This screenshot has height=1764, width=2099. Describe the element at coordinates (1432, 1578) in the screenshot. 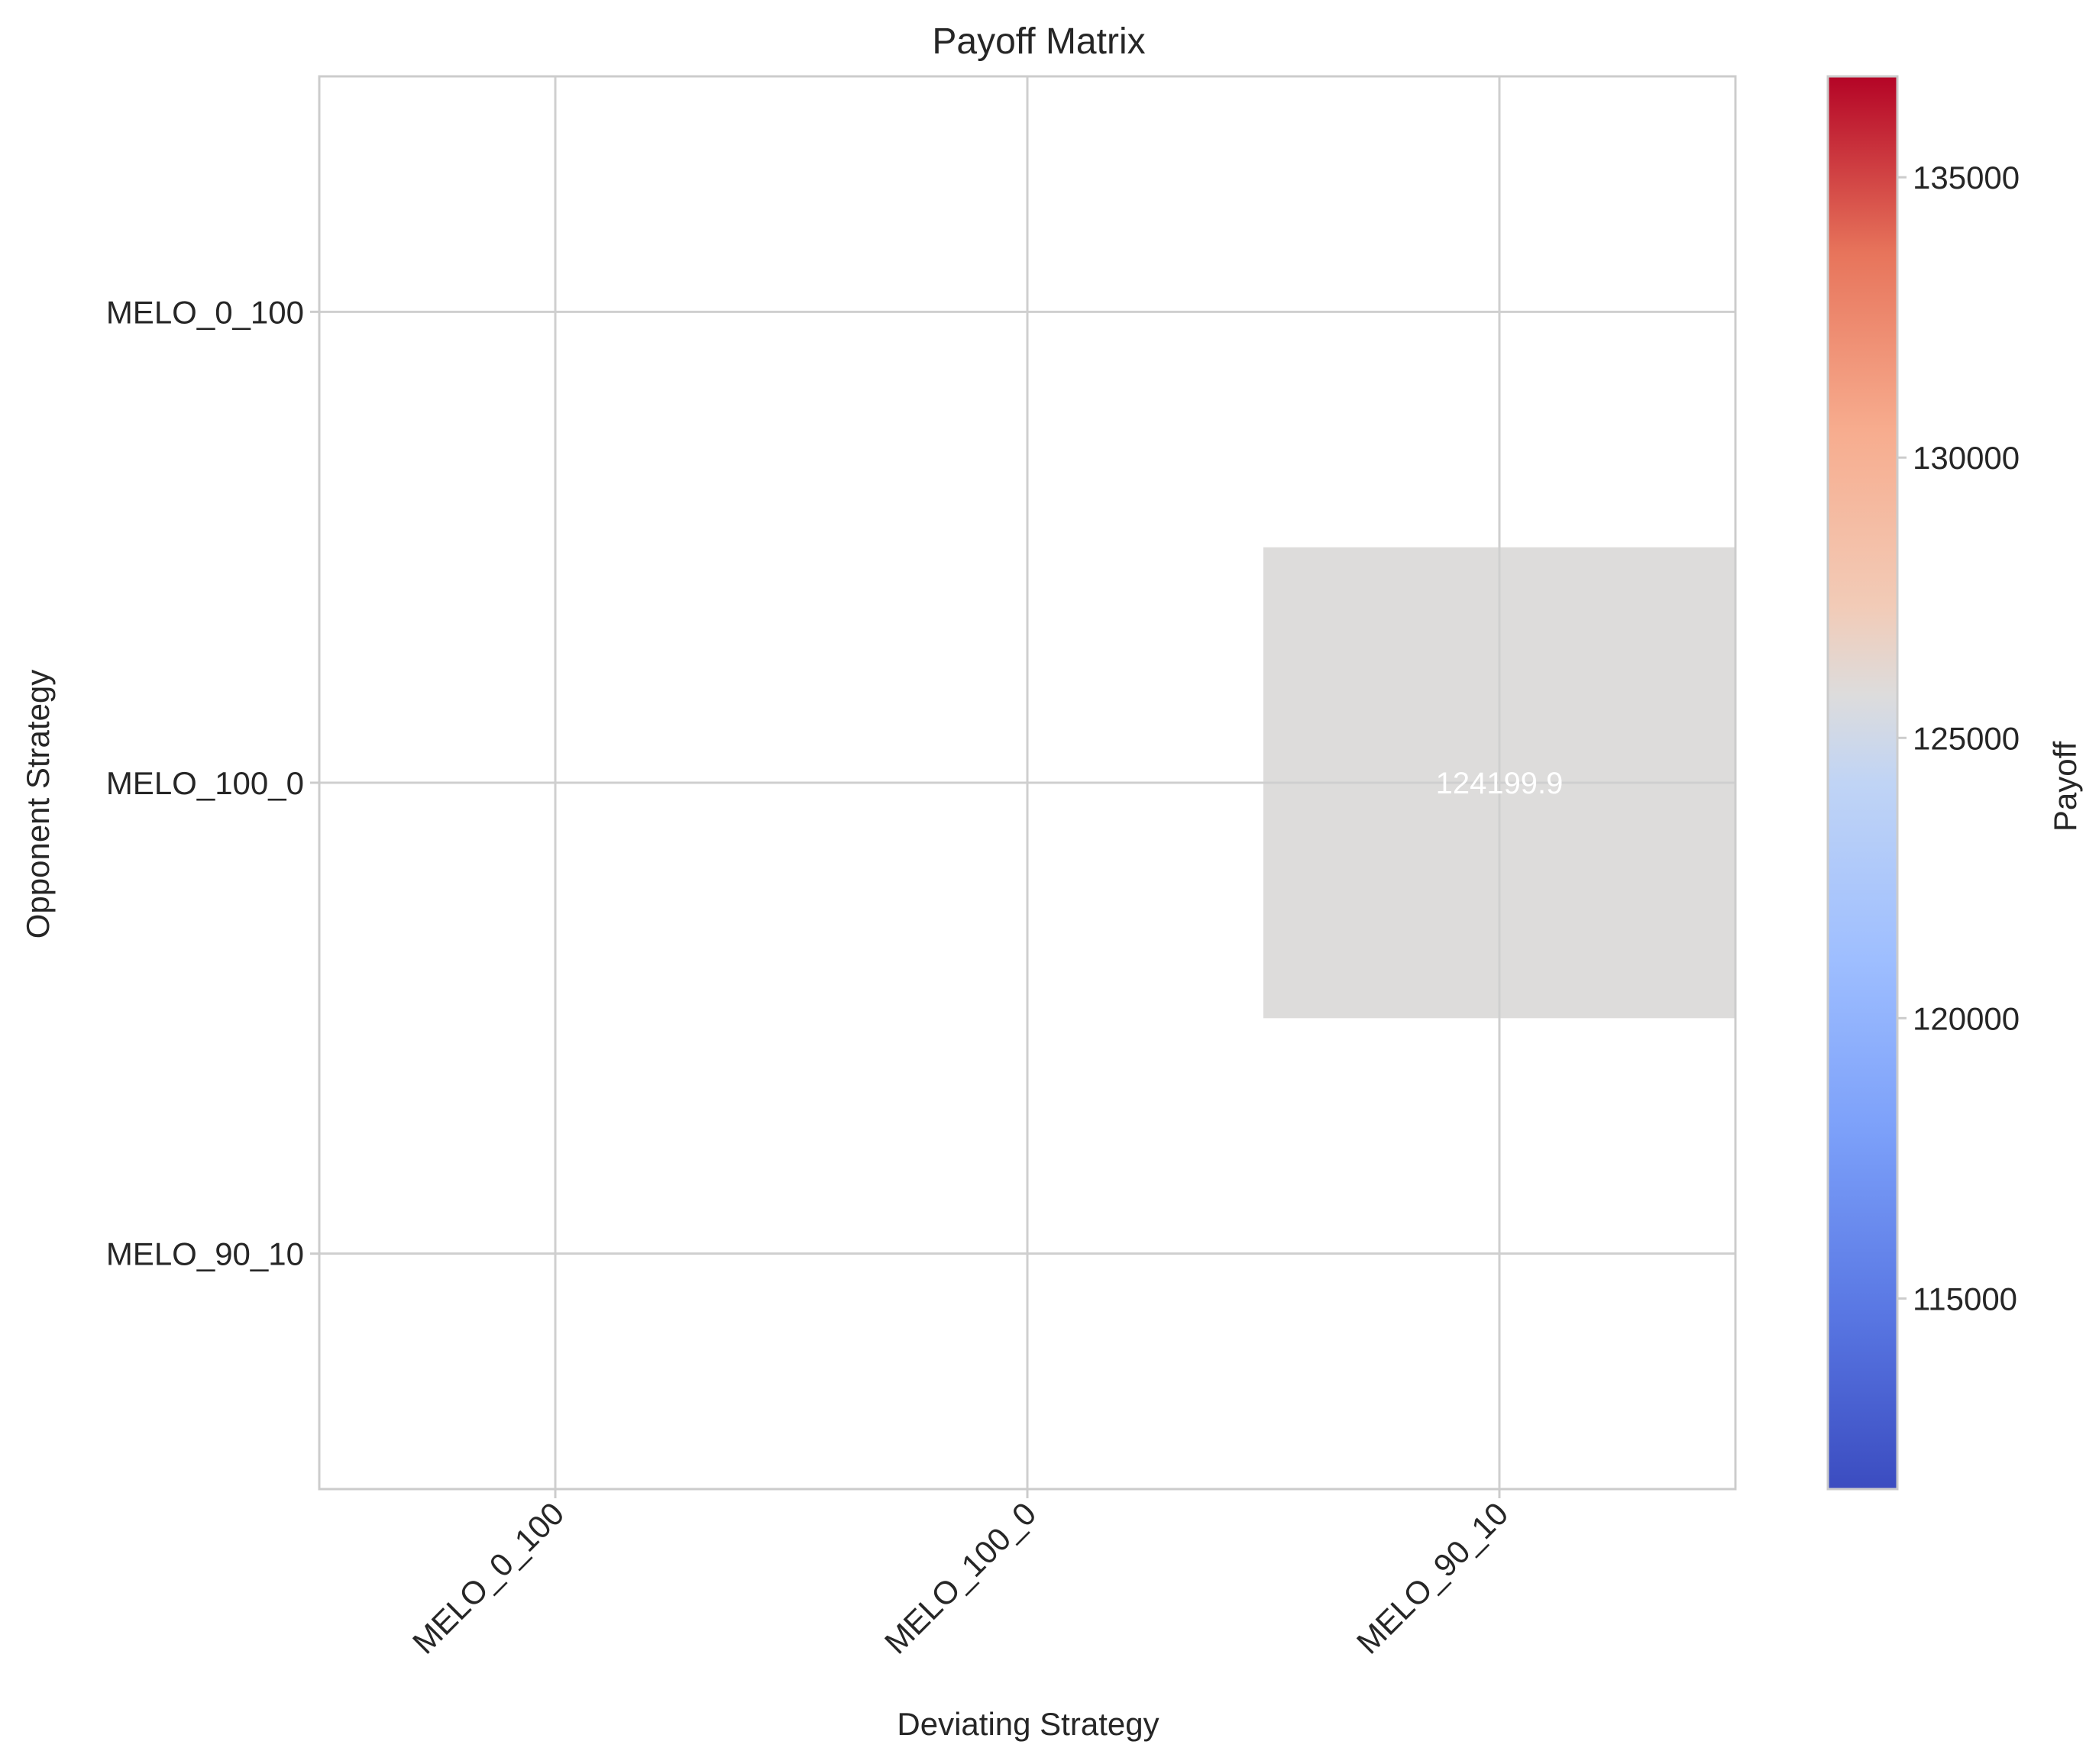

I see `x-tick-label: MELO_90_10` at that location.